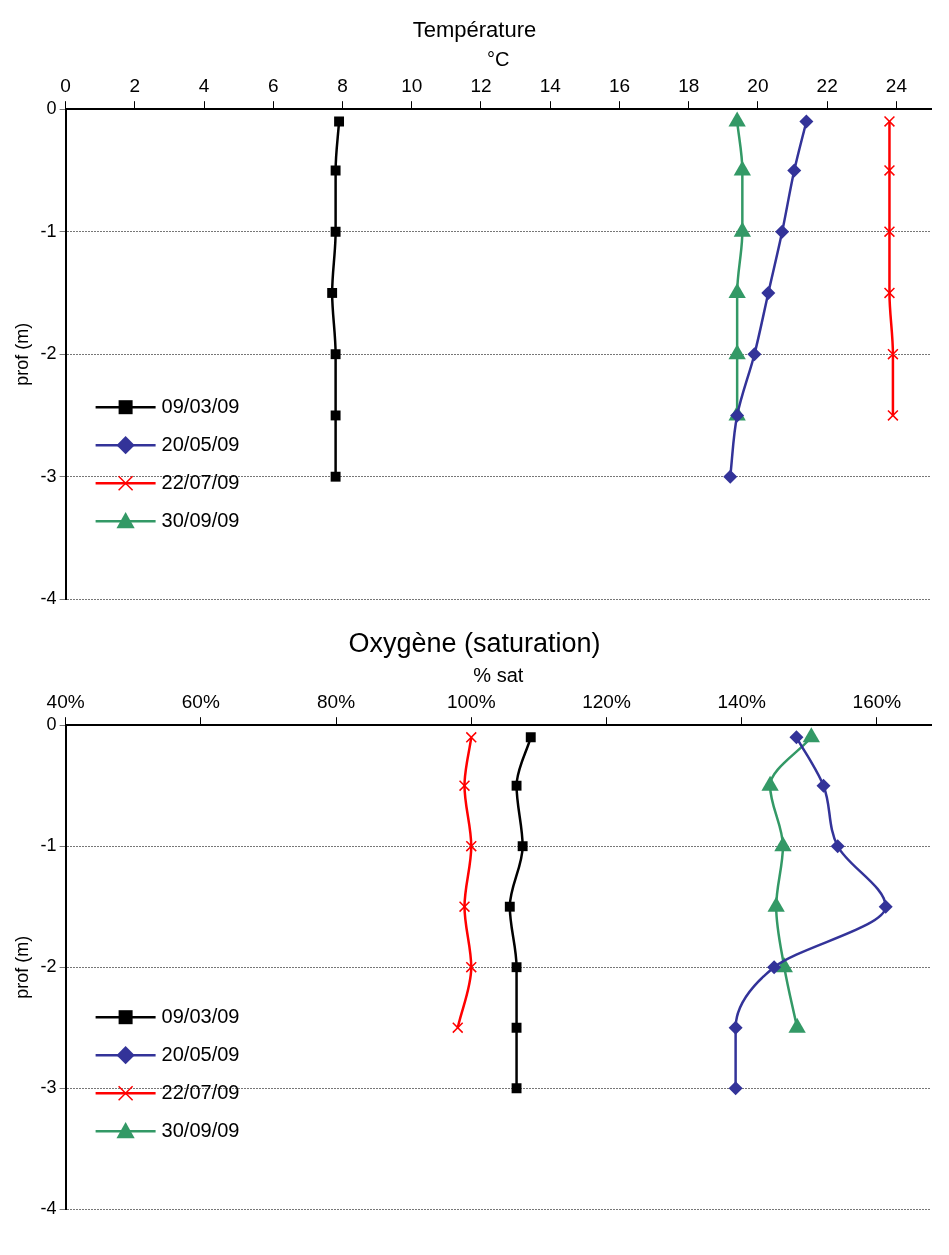  I want to click on x-tick-label: 18, so click(689, 86).